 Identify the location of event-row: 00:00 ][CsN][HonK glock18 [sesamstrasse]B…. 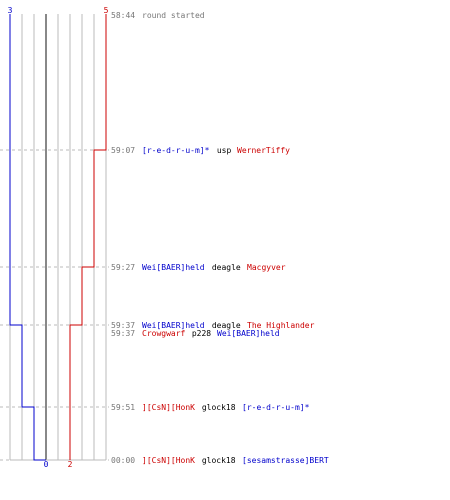
(220, 460).